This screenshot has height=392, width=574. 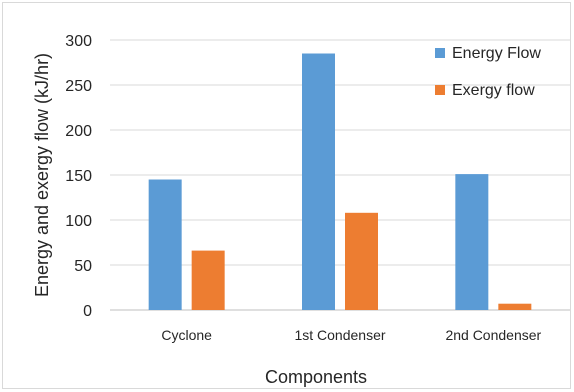 What do you see at coordinates (78, 221) in the screenshot?
I see `y-tick-label: 100` at bounding box center [78, 221].